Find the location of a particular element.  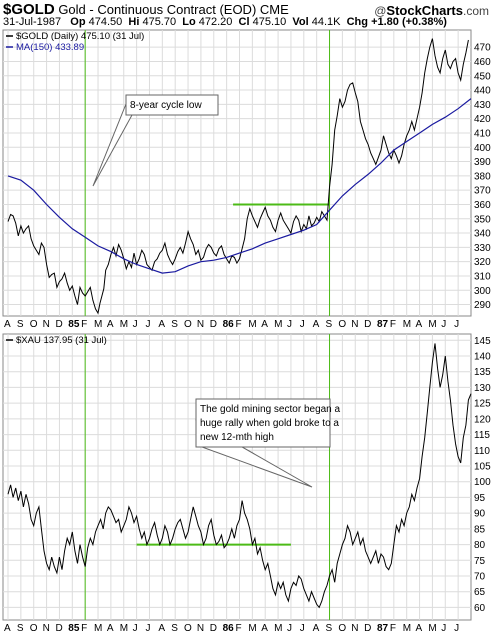

y-tick-label: 80 is located at coordinates (480, 545).